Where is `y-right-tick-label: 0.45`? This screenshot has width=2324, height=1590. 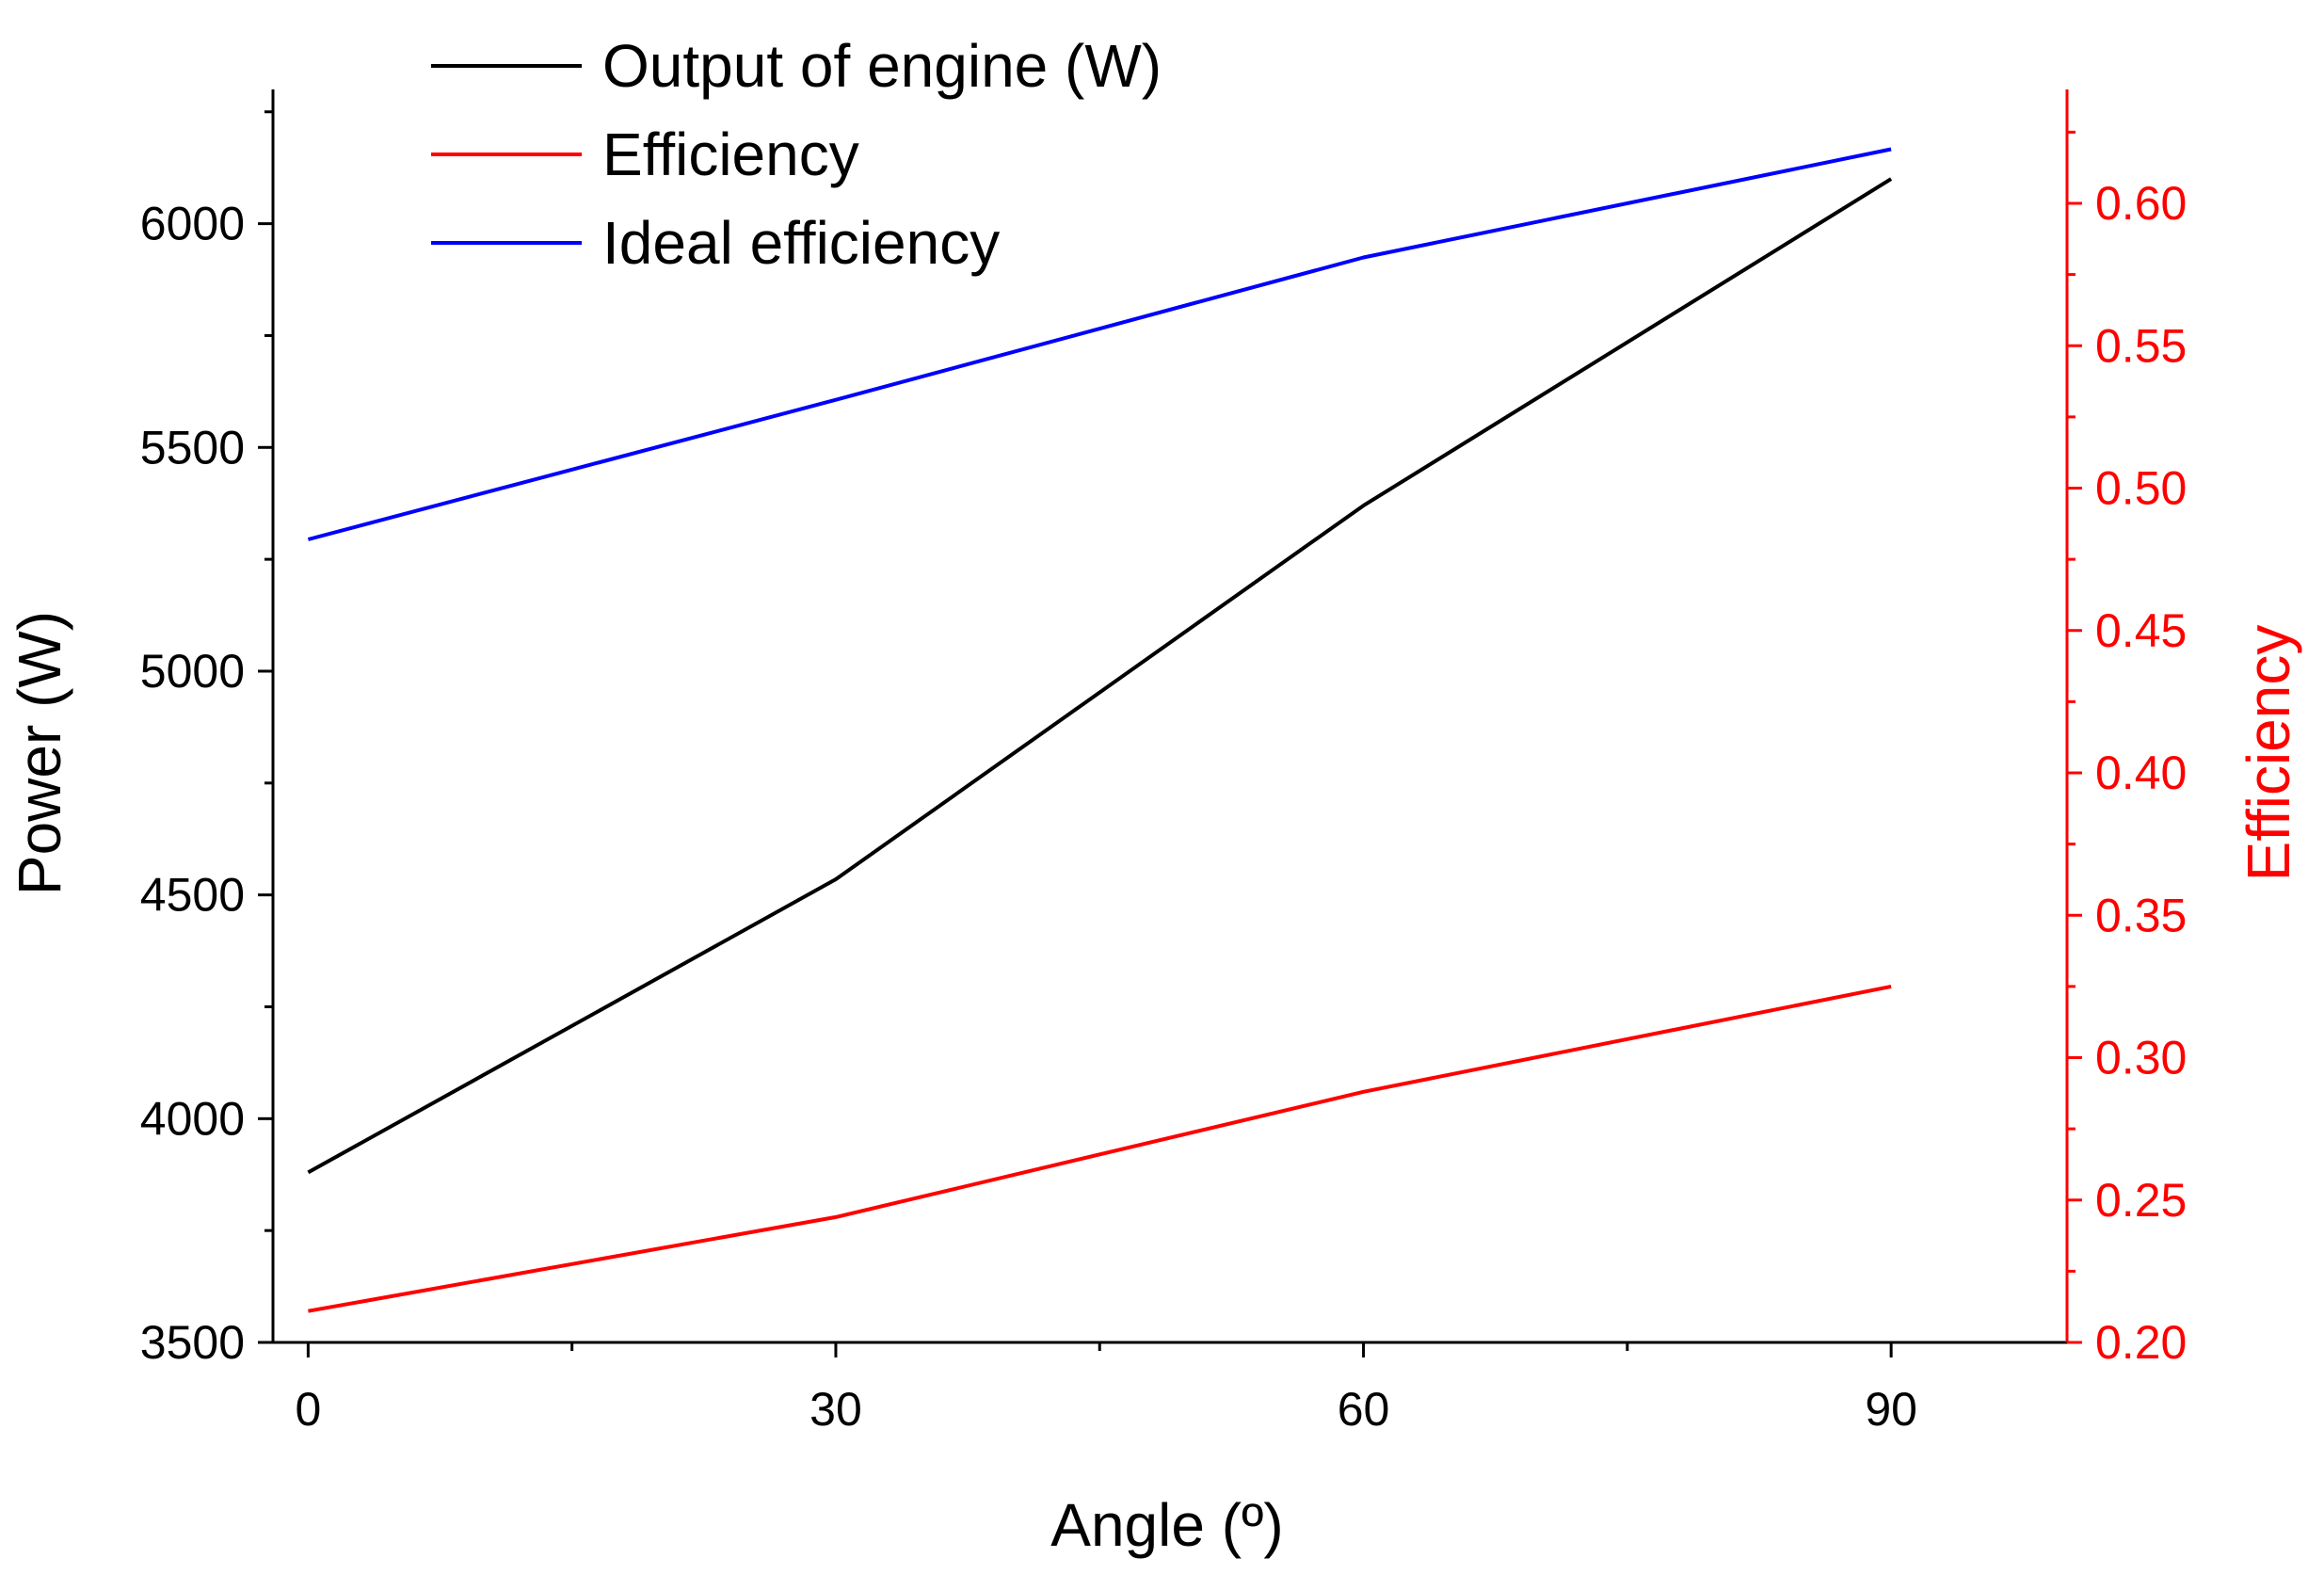
y-right-tick-label: 0.45 is located at coordinates (2141, 630).